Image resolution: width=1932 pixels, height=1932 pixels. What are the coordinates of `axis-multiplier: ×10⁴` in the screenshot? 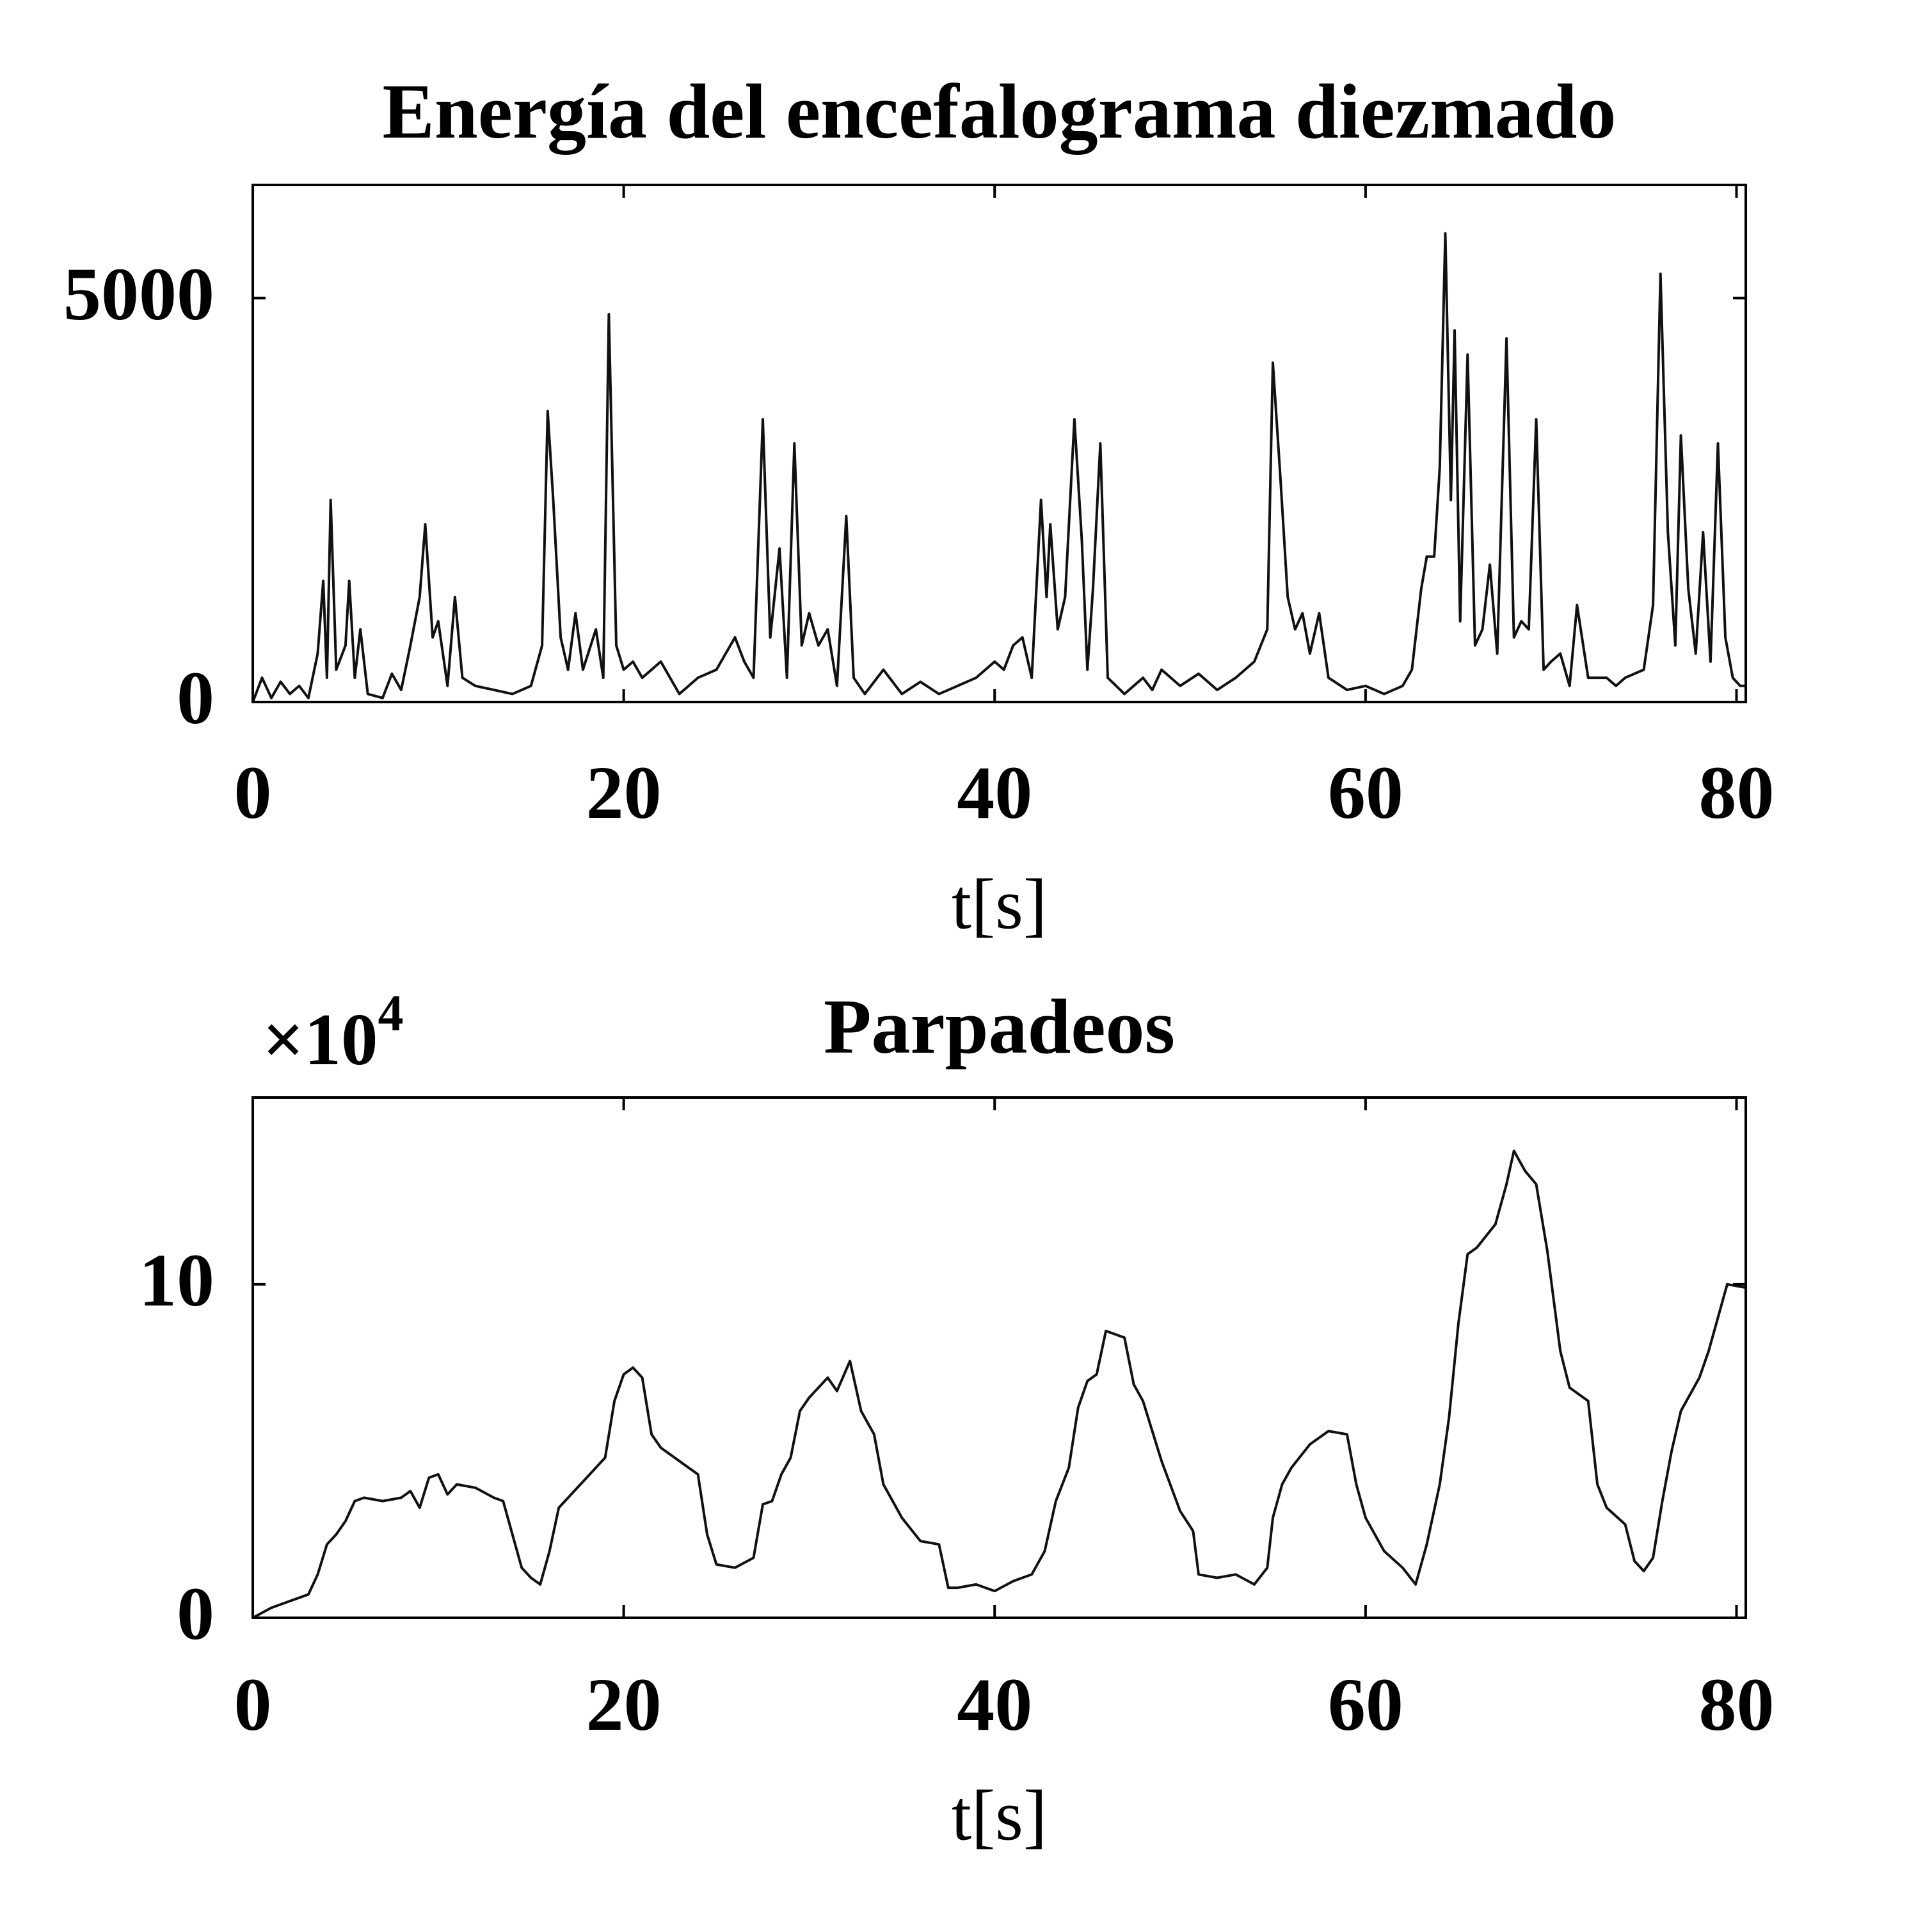 It's located at (333, 1033).